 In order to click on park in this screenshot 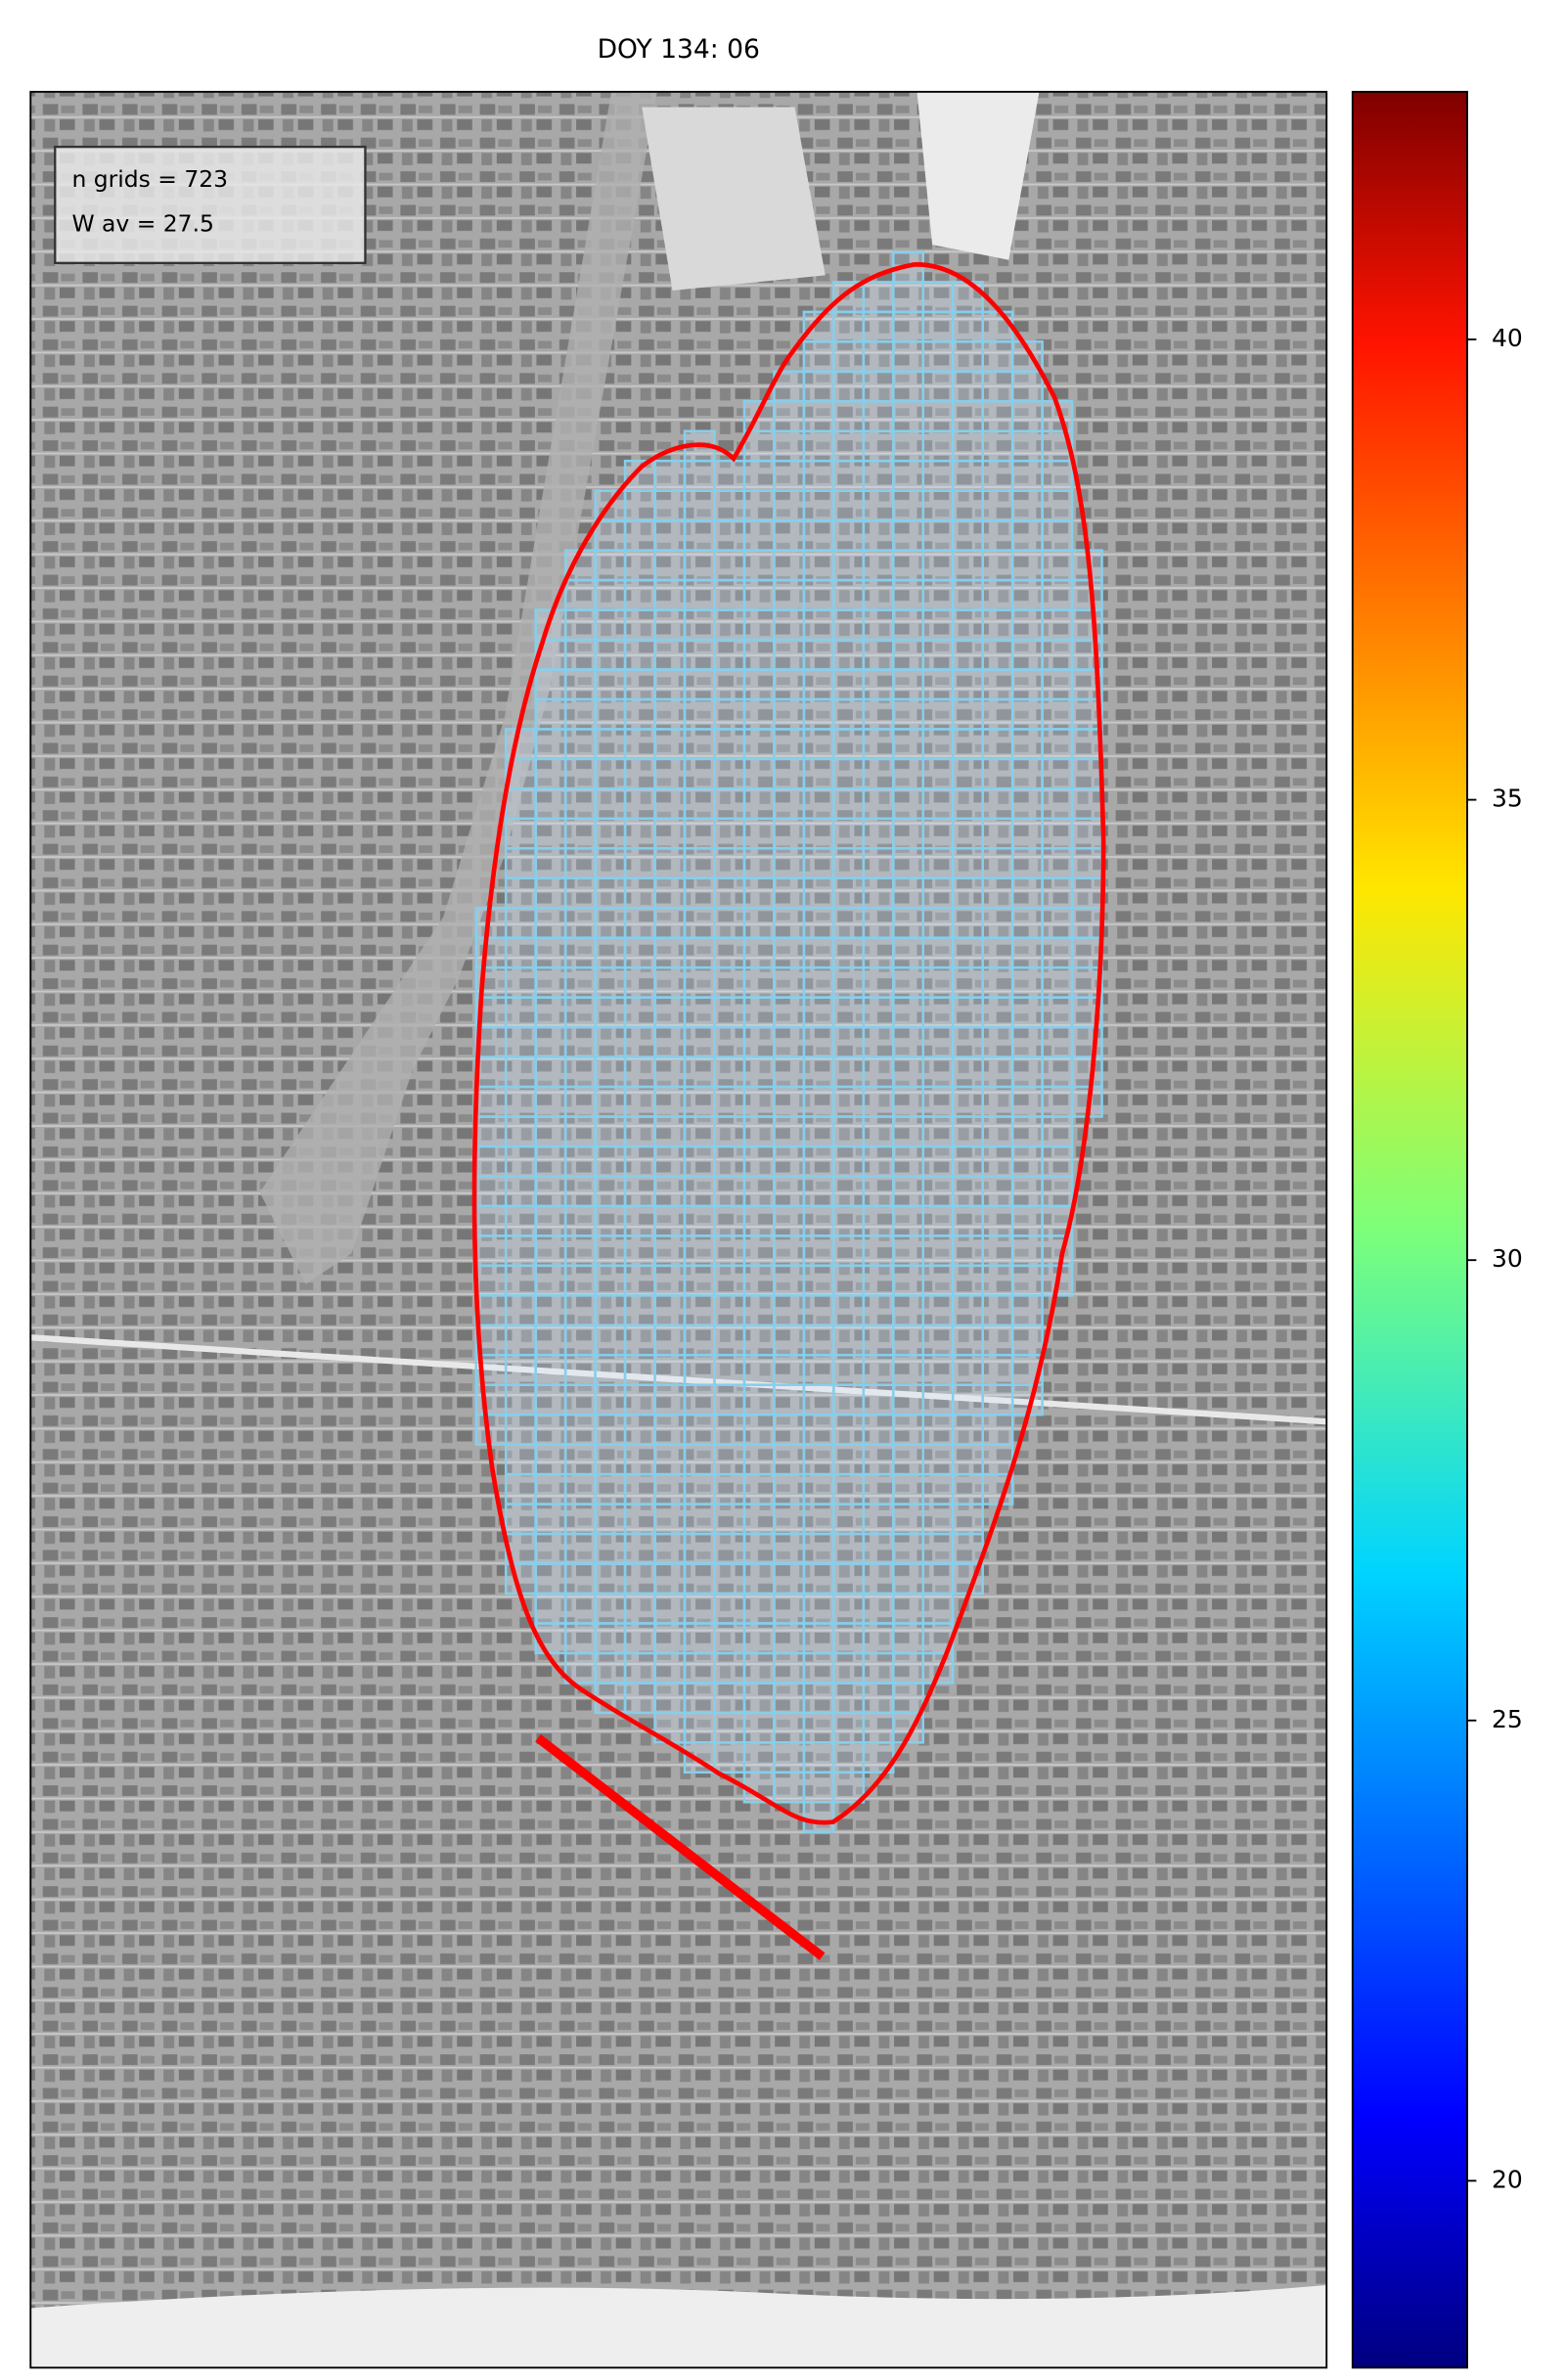, I will do `click(734, 199)`.